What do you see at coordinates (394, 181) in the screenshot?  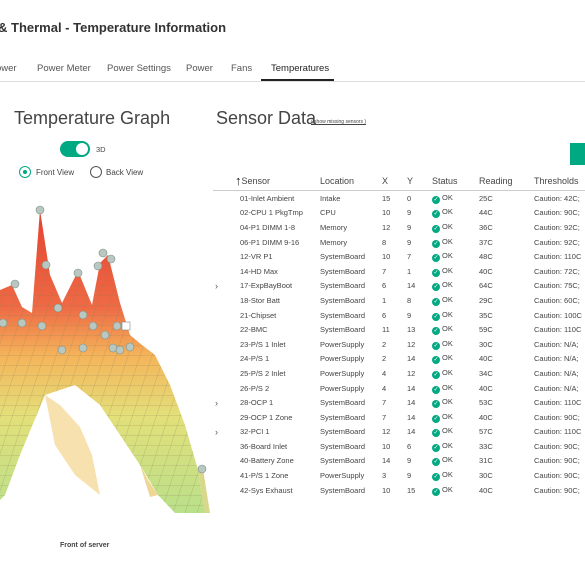 I see `col-header-x: X` at bounding box center [394, 181].